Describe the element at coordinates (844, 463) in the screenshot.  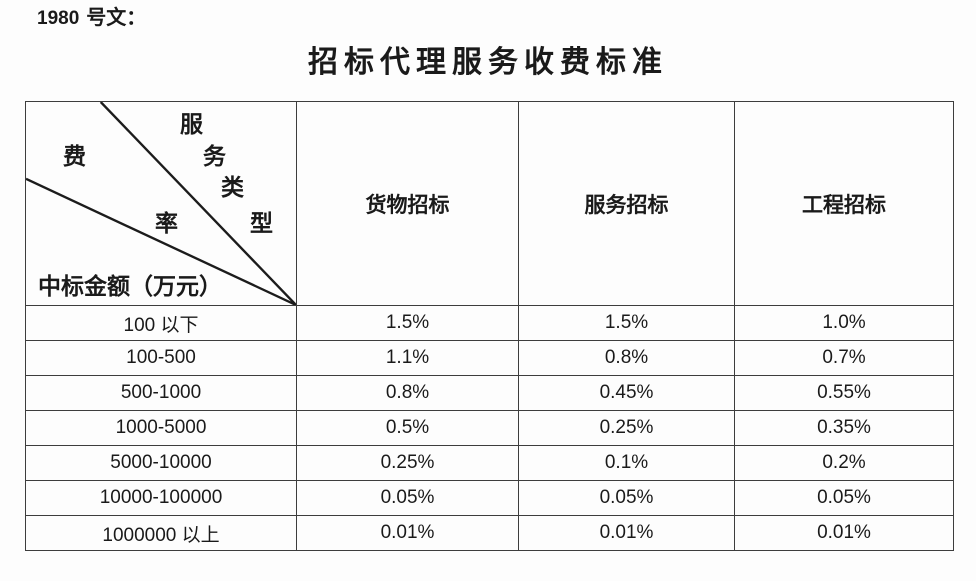
I see `fee-value-cell: 0.2%` at that location.